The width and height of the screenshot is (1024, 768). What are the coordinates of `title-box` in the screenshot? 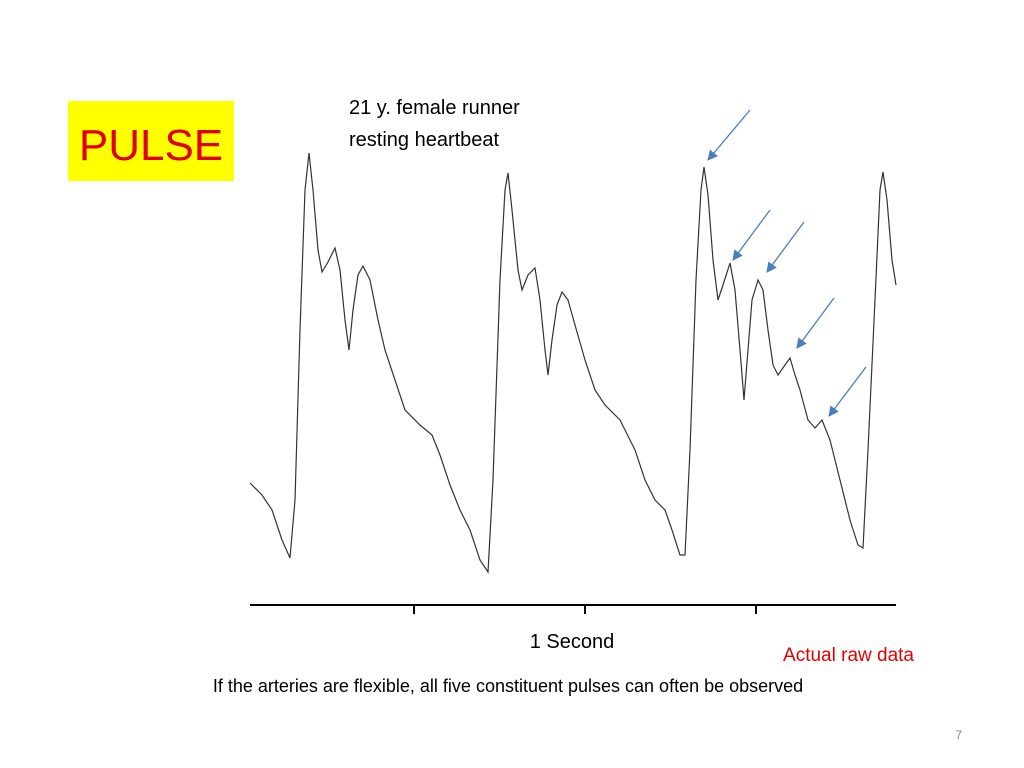 It's located at (151, 141).